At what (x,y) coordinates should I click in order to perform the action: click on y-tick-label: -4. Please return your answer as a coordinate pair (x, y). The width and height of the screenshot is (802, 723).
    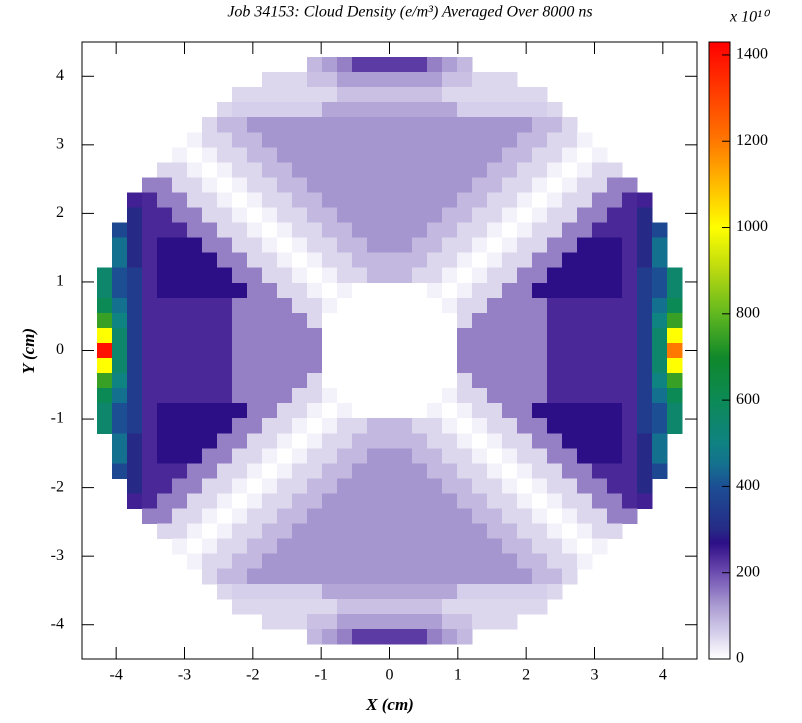
    Looking at the image, I should click on (57, 623).